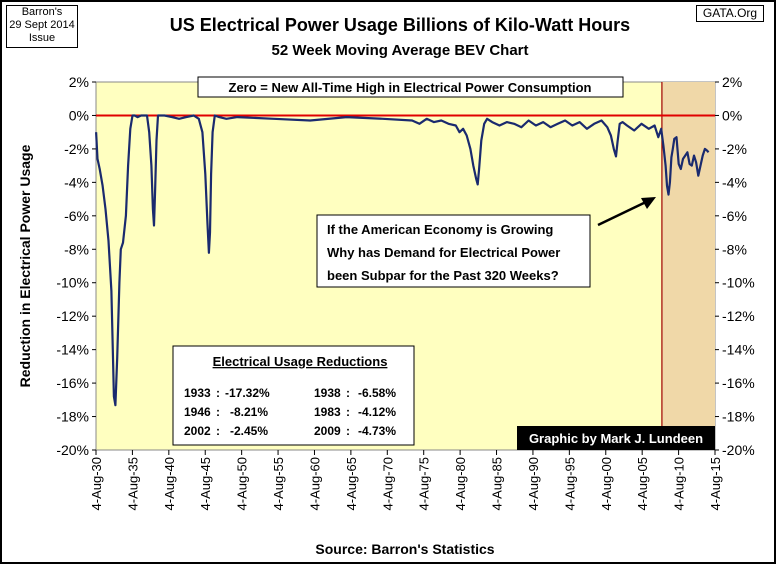  Describe the element at coordinates (533, 483) in the screenshot. I see `x-tick-label: 4-Aug-90` at that location.